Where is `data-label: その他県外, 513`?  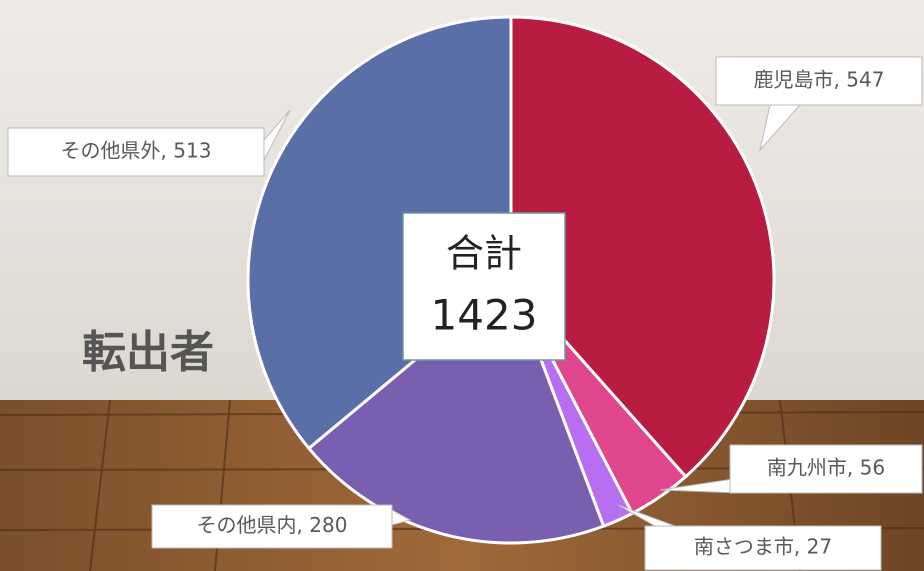
data-label: その他県外, 513 is located at coordinates (136, 151).